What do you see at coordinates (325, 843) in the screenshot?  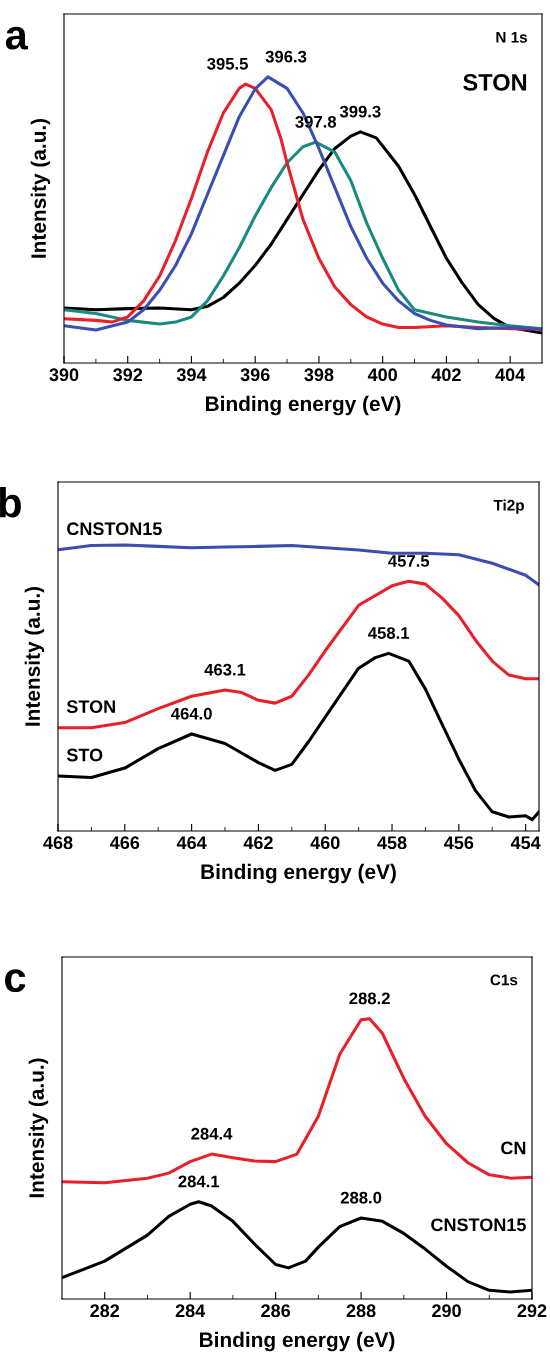 I see `x-tick-label: 460` at bounding box center [325, 843].